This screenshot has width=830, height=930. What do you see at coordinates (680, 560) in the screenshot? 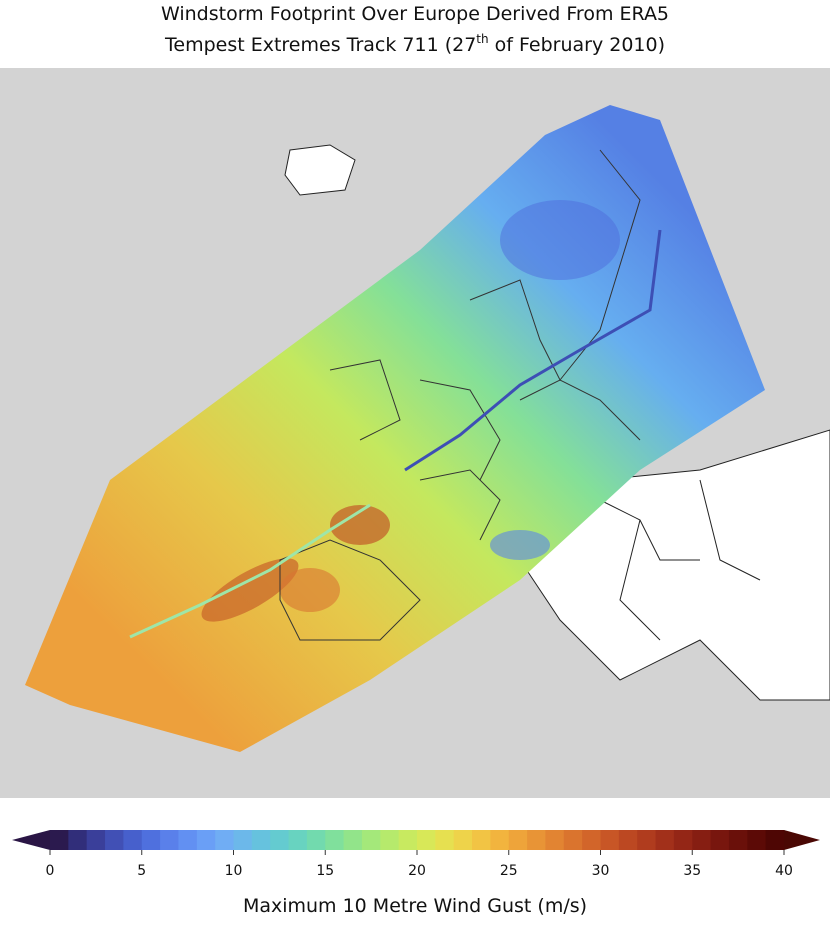
I see `borders` at bounding box center [680, 560].